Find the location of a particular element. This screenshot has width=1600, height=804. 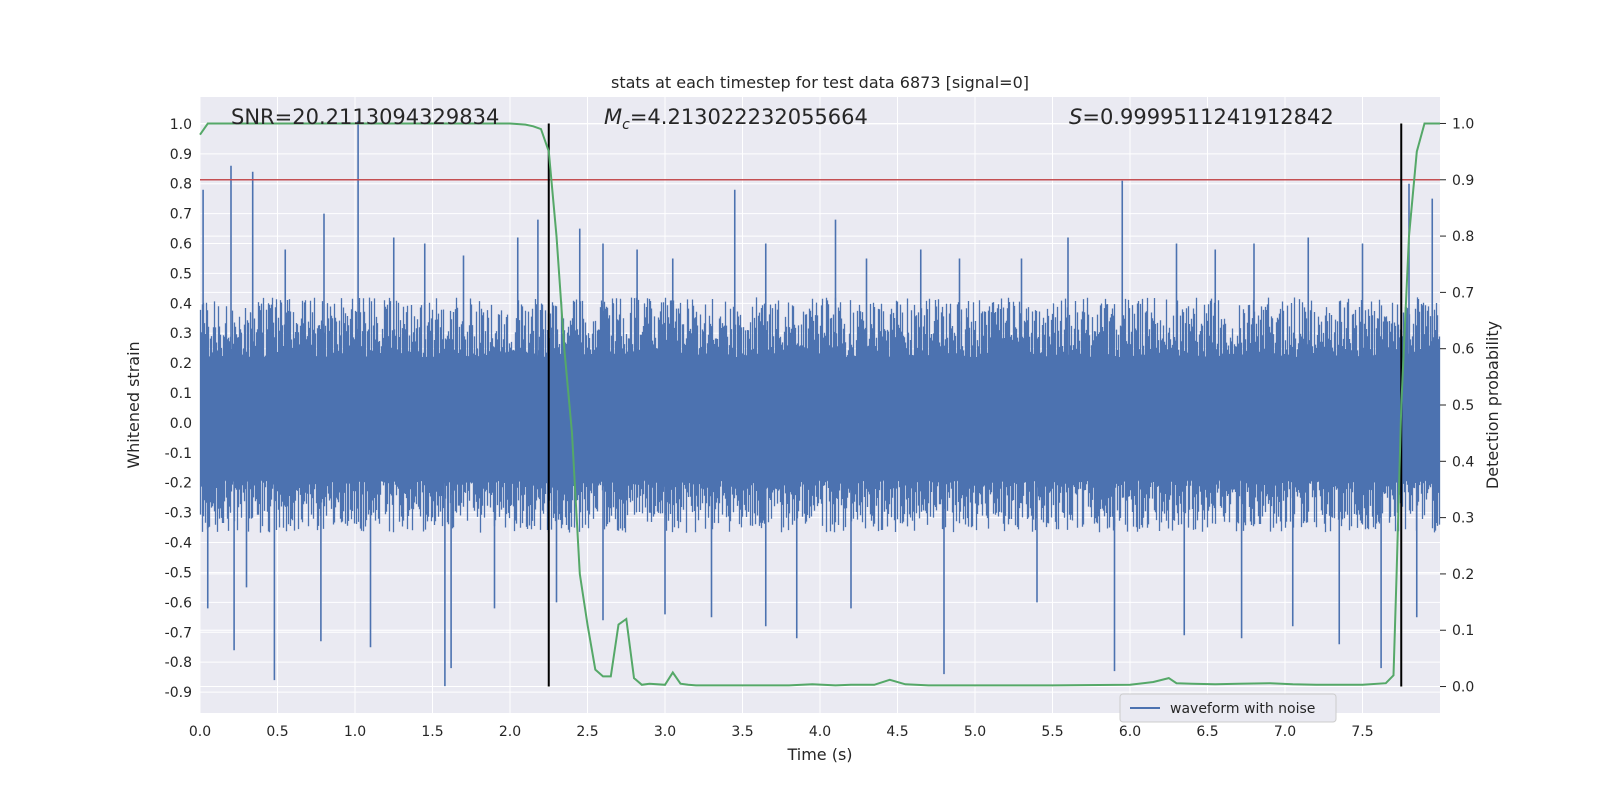

y-right-ticks: 1.0 0.9 0.8 0.7 0.6 0.5 0.4 0.3 0.2 0.1 0.0 is located at coordinates (1457, 406).